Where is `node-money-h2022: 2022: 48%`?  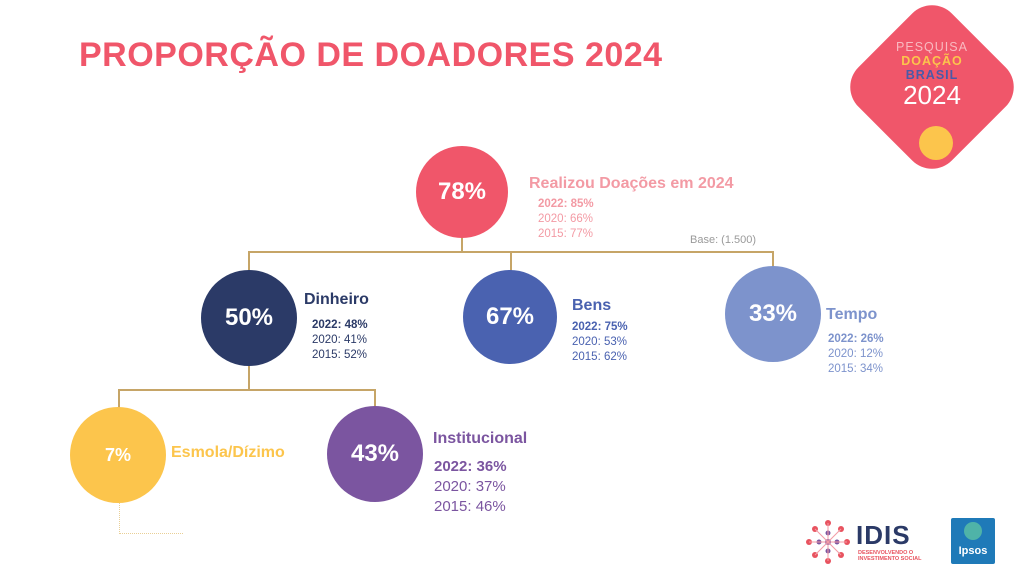
node-money-h2022: 2022: 48% is located at coordinates (340, 325).